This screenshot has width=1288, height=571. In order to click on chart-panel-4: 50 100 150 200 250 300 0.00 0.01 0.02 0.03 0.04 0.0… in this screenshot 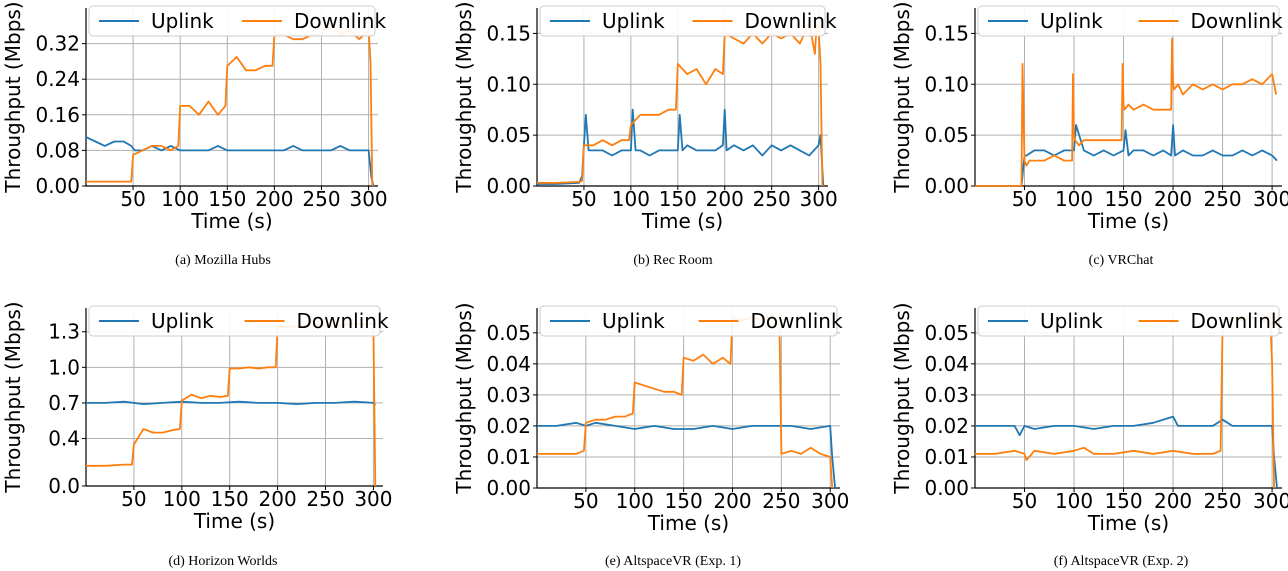, I will do `click(650, 435)`.